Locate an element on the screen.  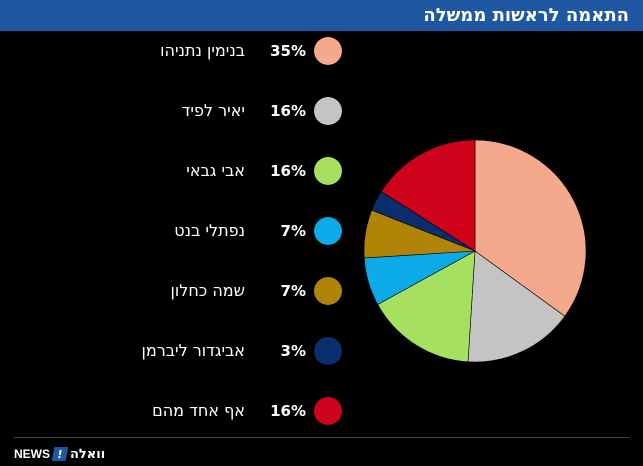
logo-walla-text: וואלה is located at coordinates (88, 454).